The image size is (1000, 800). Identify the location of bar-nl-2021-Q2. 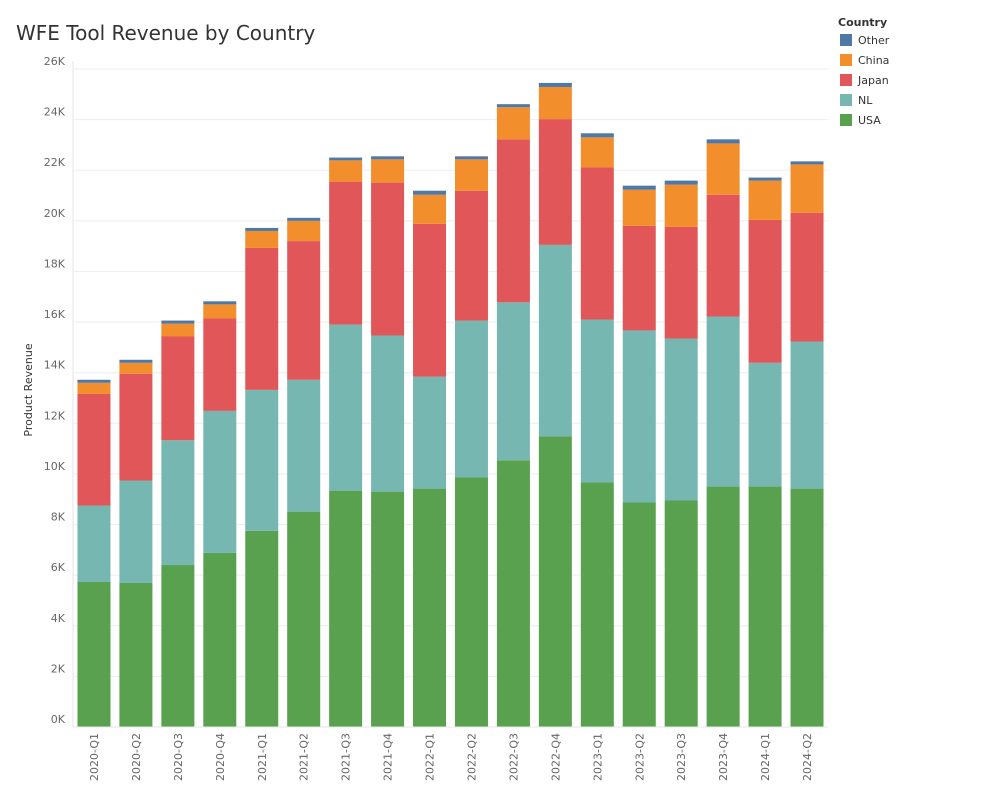
(304, 445).